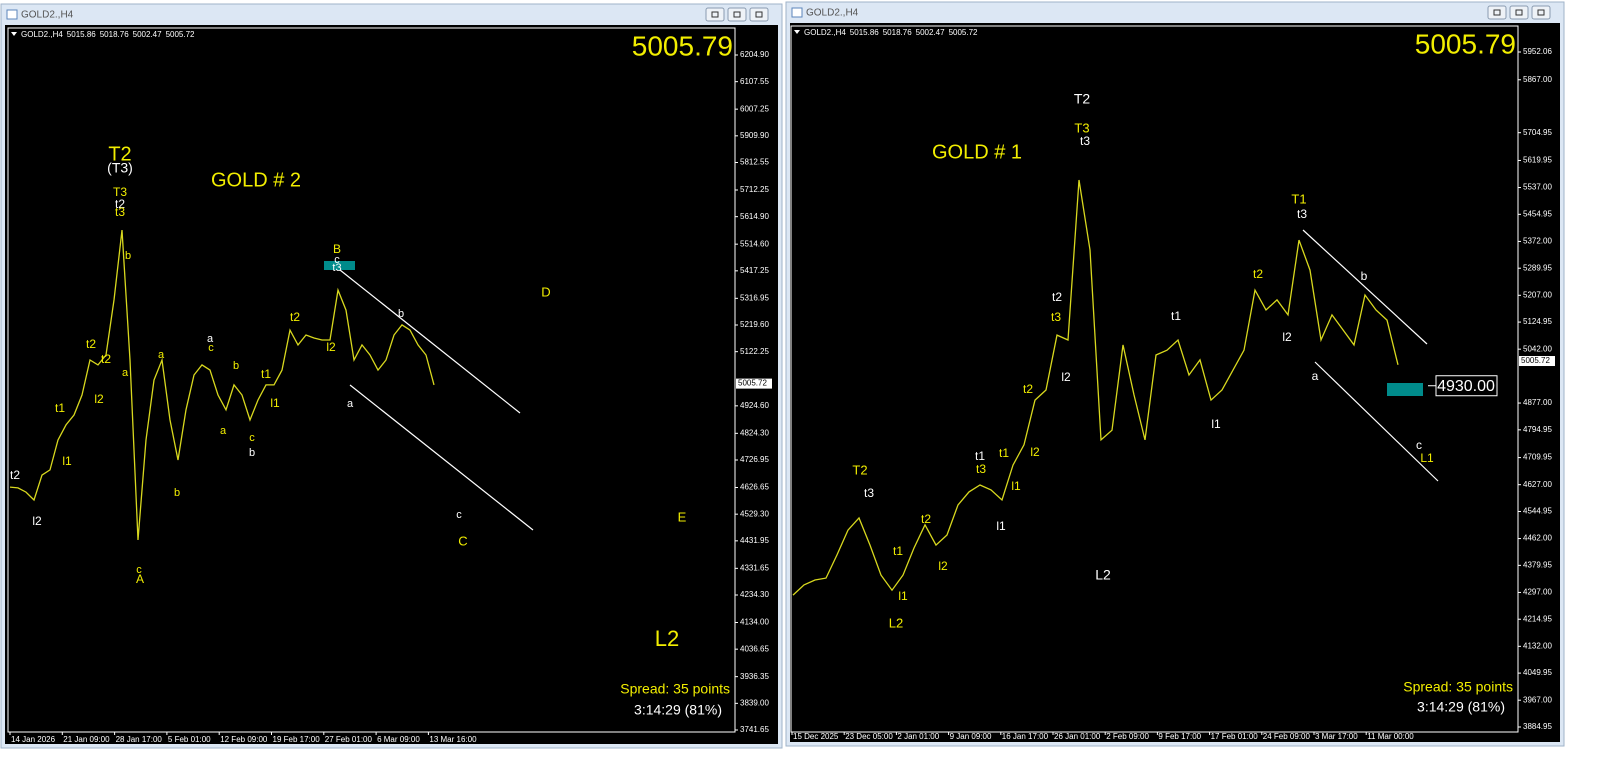 The height and width of the screenshot is (774, 1600). I want to click on y-tick-label: 4544.95, so click(1537, 511).